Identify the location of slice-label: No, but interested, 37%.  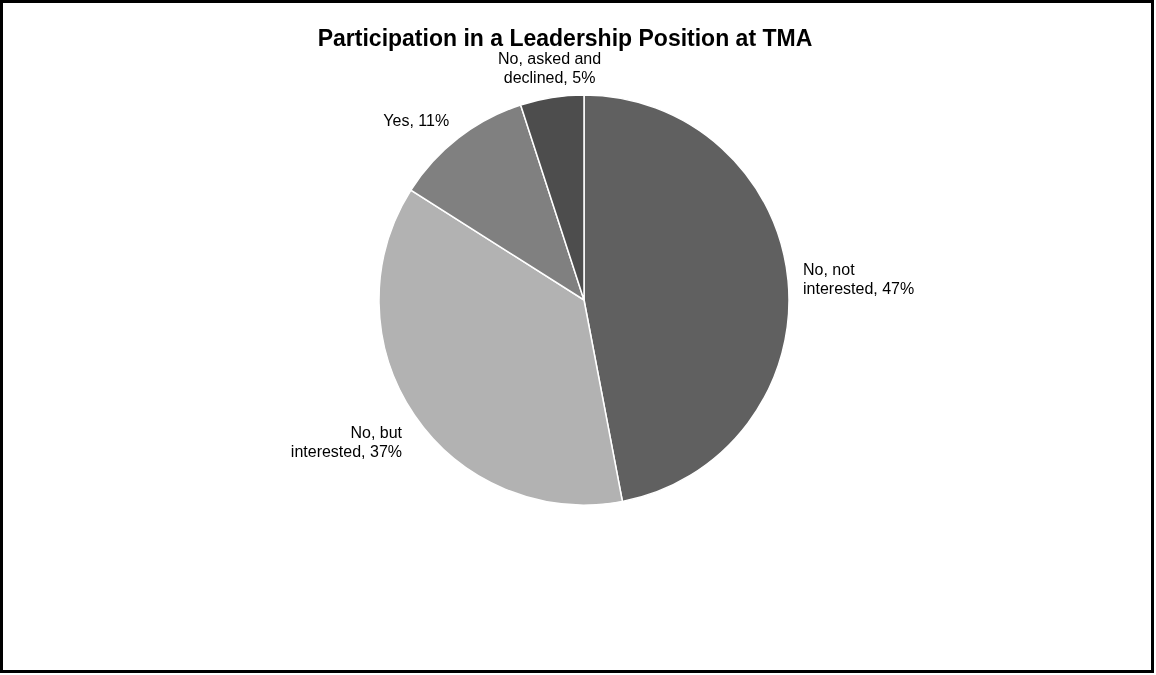
(346, 441).